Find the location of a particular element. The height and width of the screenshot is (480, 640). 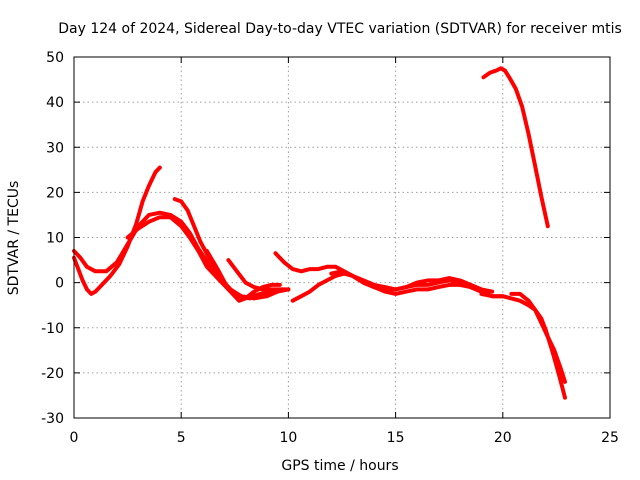

x-axis-label: GPS time / hours is located at coordinates (339, 466).